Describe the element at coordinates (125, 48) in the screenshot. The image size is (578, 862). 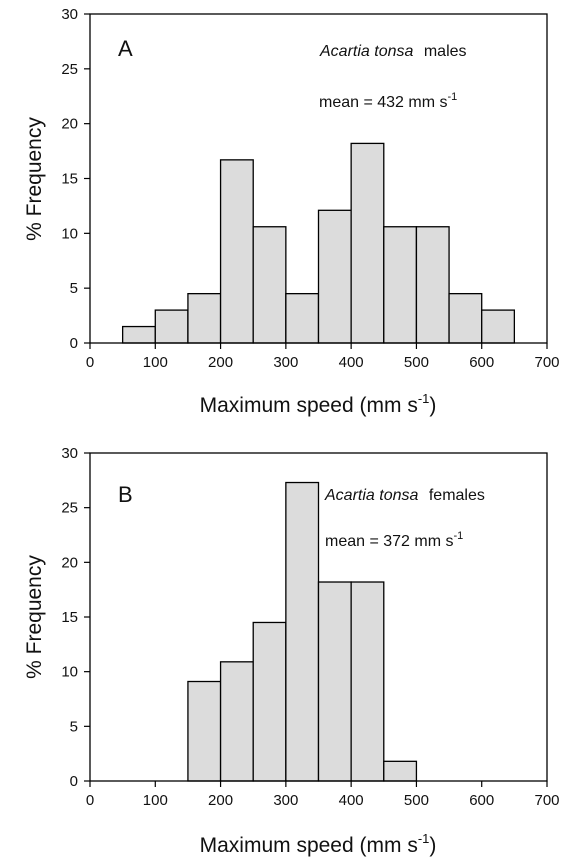
I see `panel-label-a: A` at that location.